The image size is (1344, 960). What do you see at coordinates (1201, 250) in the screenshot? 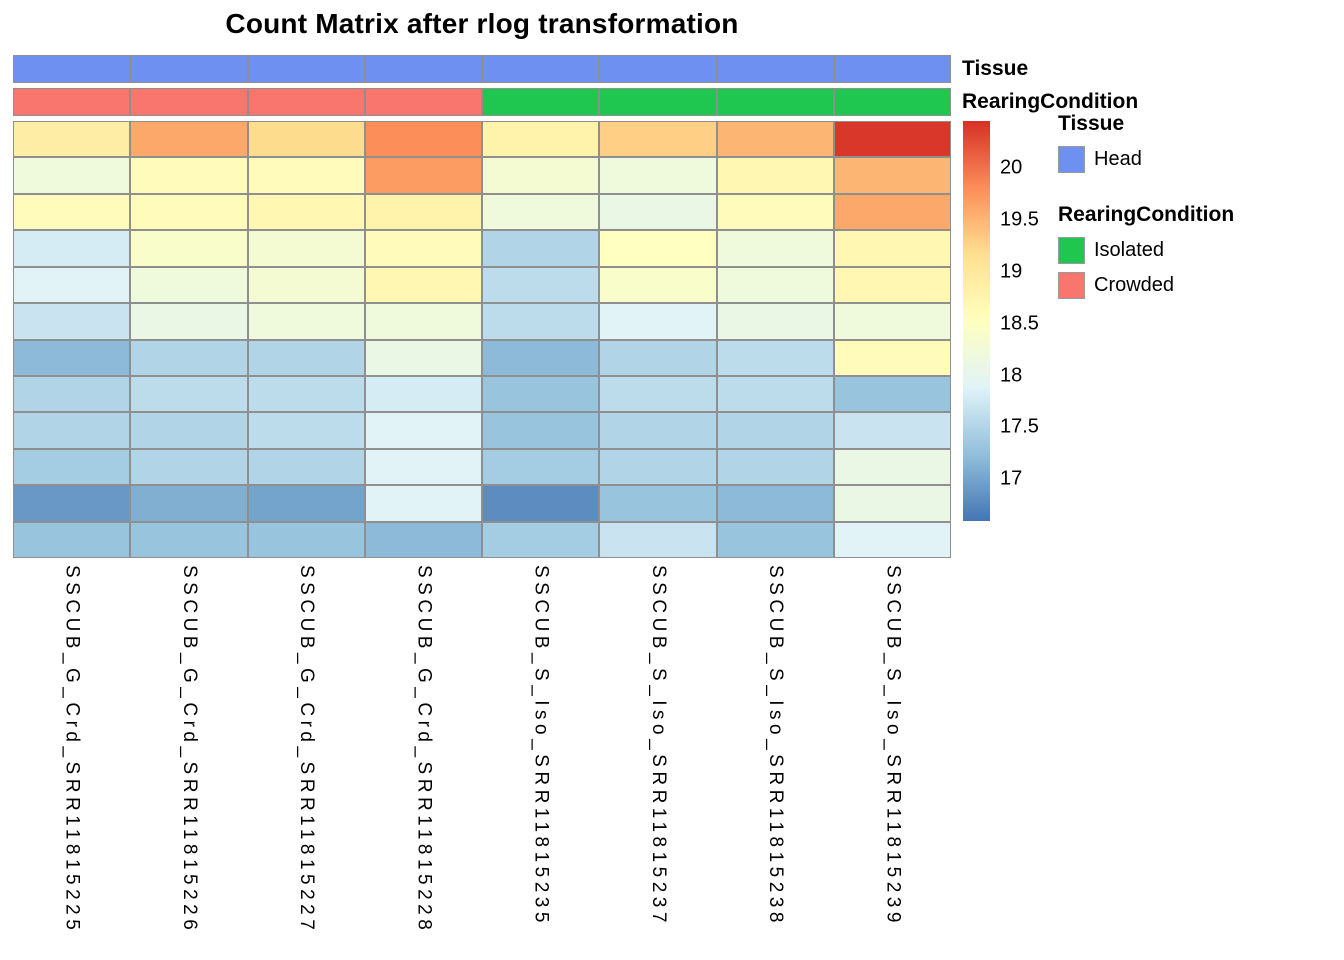
I see `legend-item: Isolated` at bounding box center [1201, 250].